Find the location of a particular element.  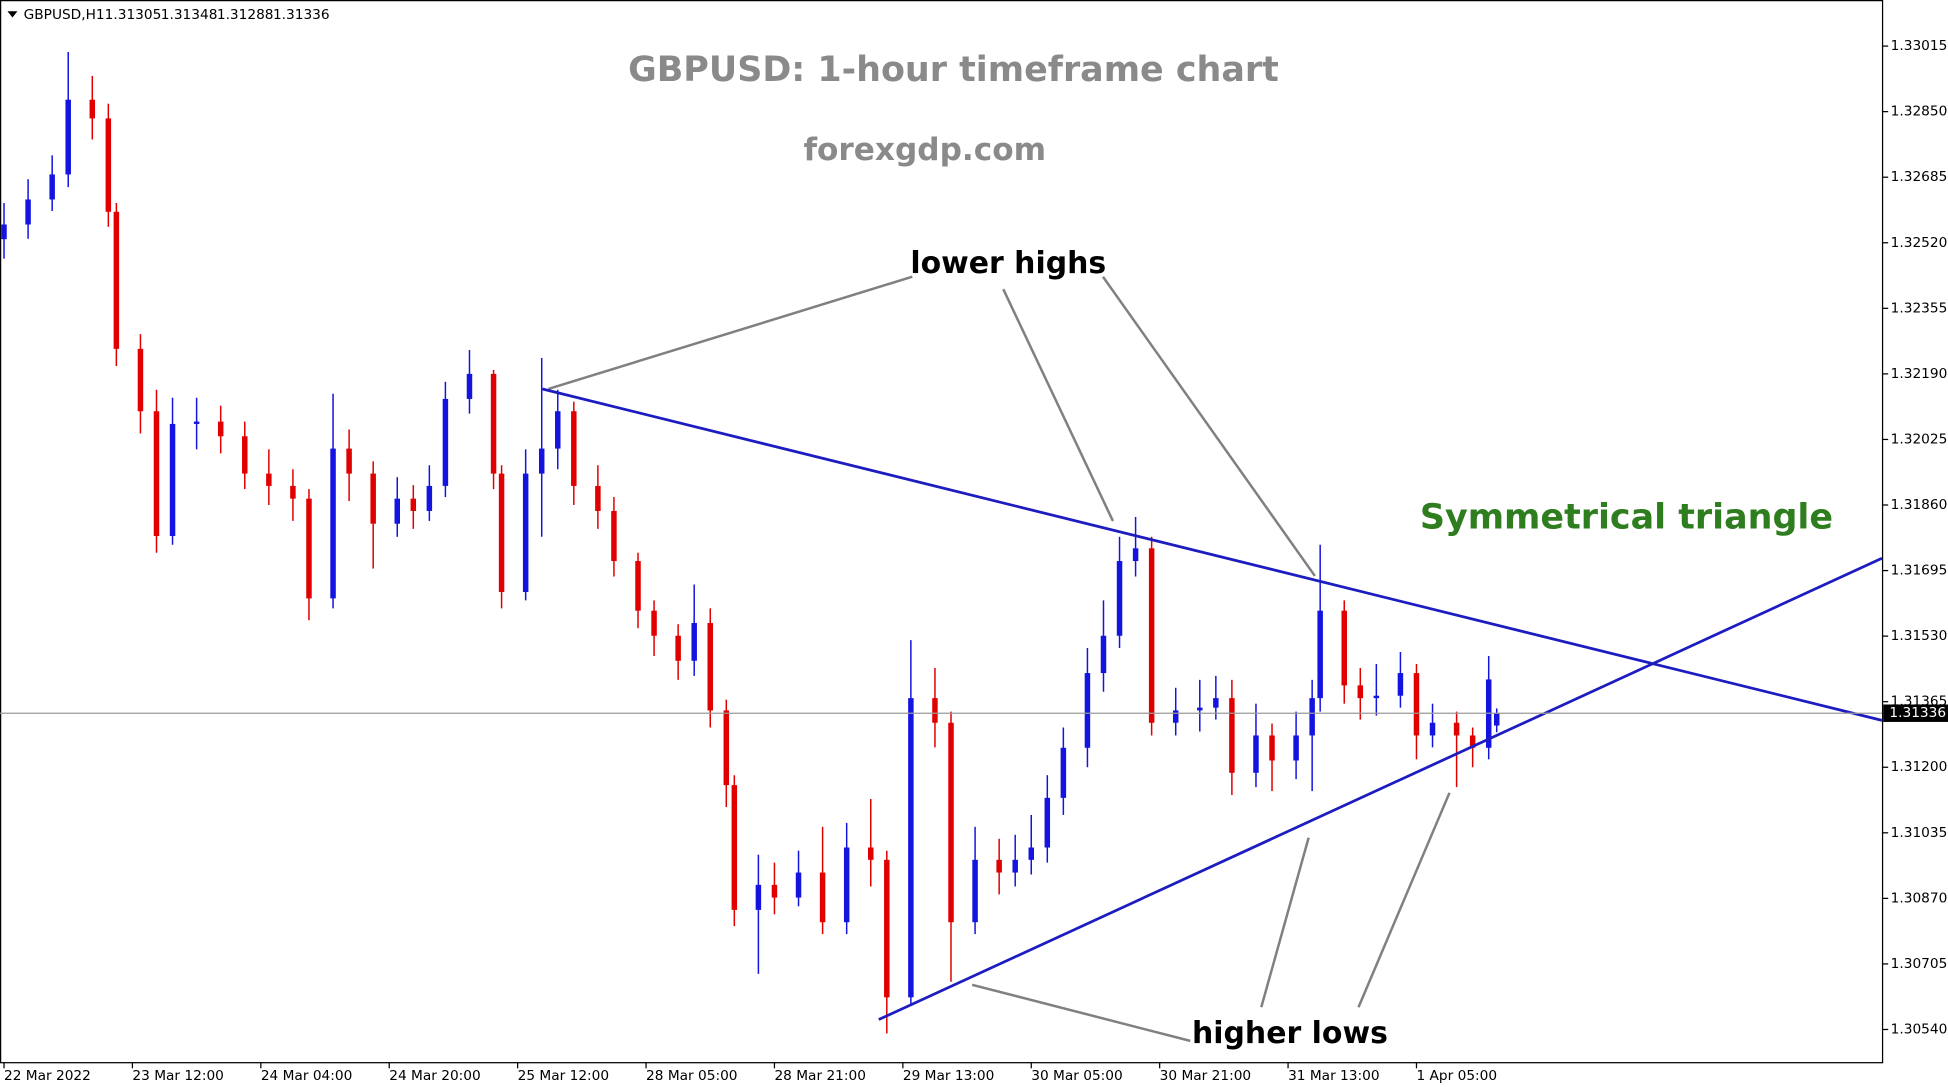

y-tick-label: 1.30870 is located at coordinates (1919, 898).